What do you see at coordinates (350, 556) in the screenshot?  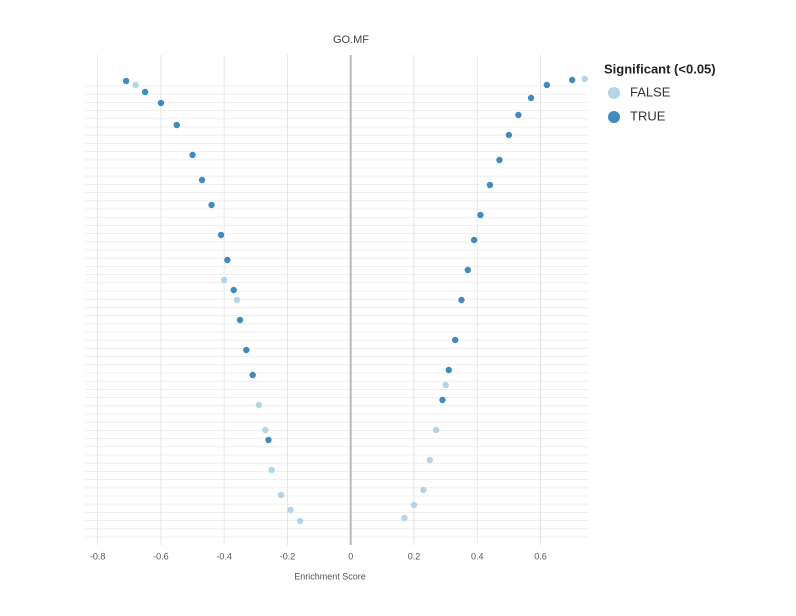 I see `x-tick-label: 0` at bounding box center [350, 556].